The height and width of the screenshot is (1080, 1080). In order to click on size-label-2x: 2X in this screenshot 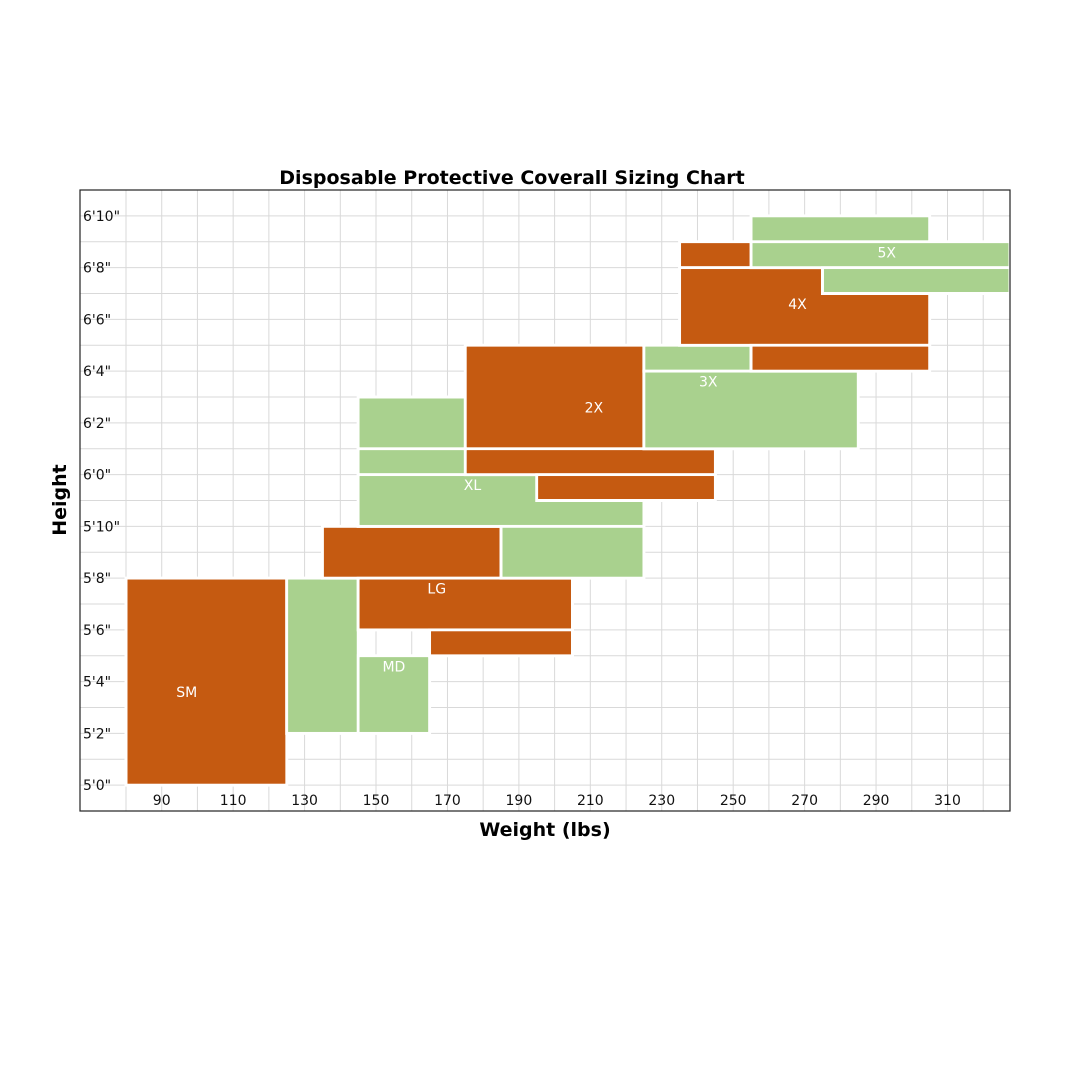, I will do `click(594, 409)`.